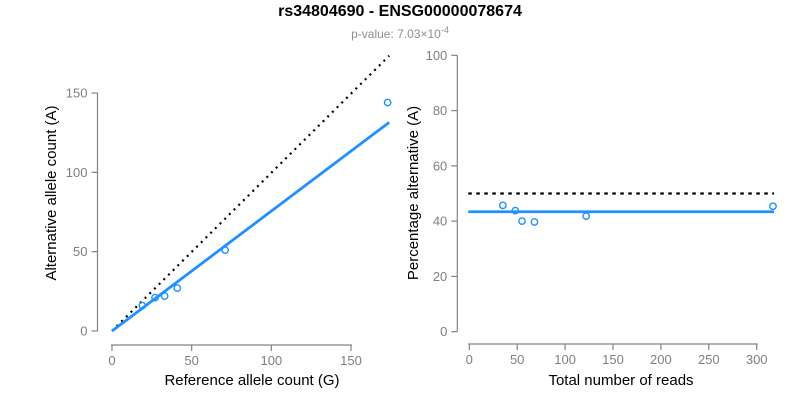  Describe the element at coordinates (440, 165) in the screenshot. I see `svg-text: 60` at that location.